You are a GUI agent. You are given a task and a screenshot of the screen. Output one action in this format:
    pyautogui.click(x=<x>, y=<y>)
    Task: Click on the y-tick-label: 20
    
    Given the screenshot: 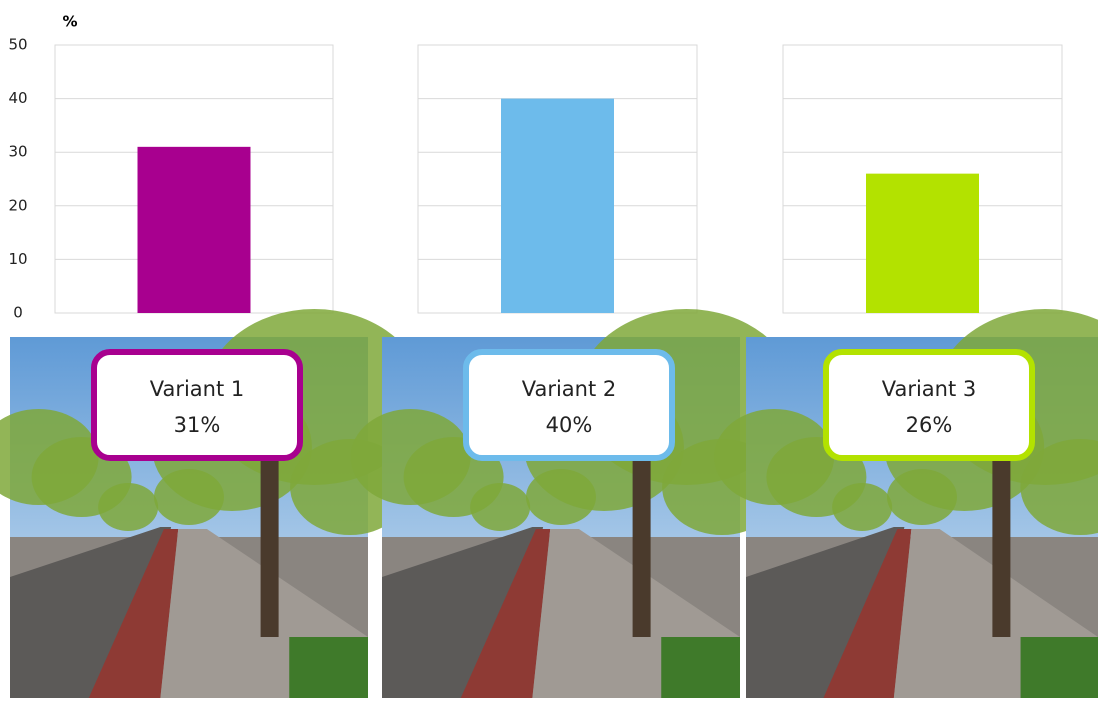 What is the action you would take?
    pyautogui.click(x=17, y=205)
    